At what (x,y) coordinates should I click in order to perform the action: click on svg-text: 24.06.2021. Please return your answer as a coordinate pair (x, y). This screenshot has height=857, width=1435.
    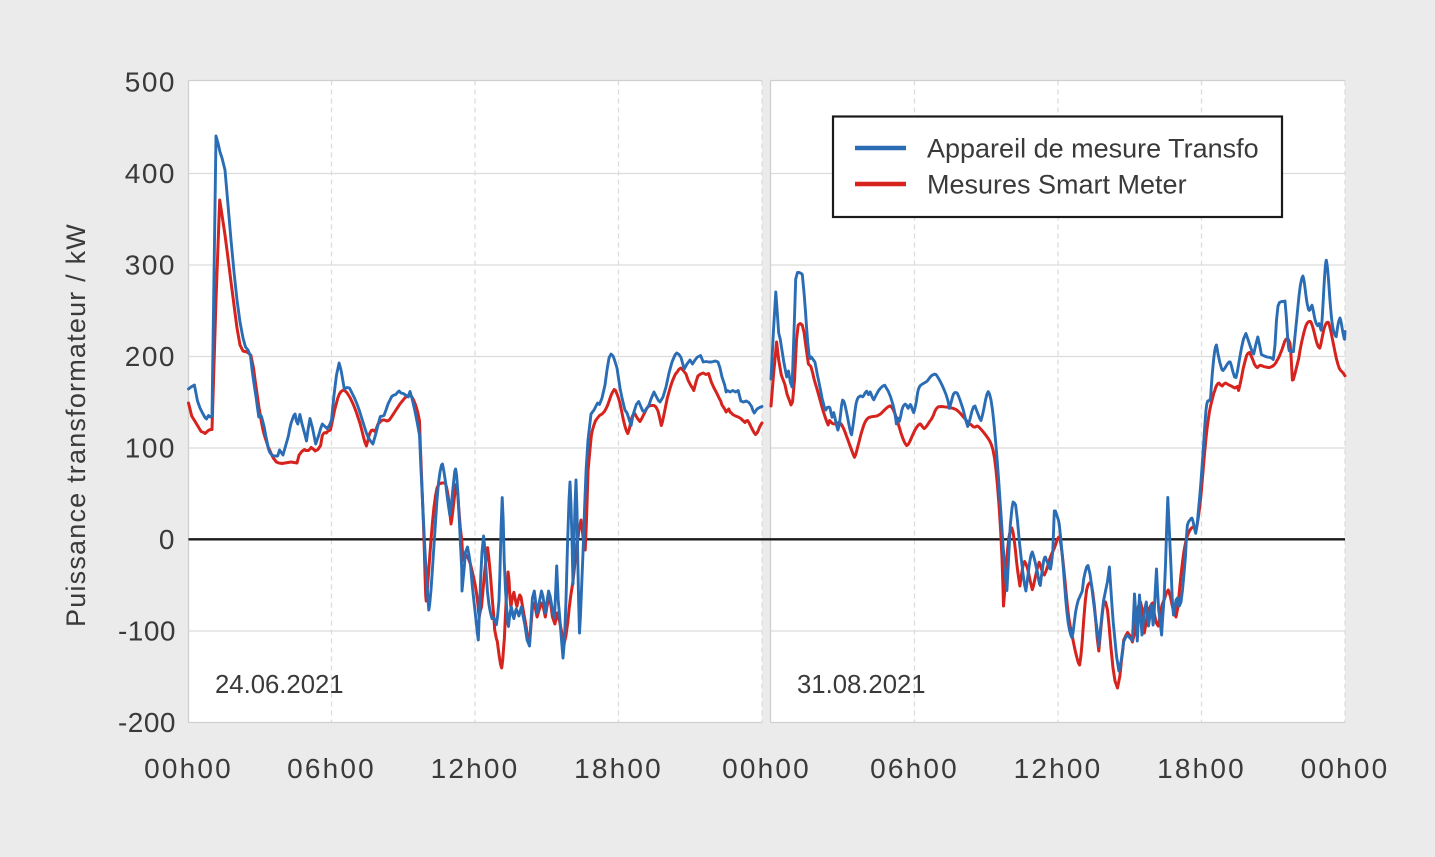
    Looking at the image, I should click on (279, 685).